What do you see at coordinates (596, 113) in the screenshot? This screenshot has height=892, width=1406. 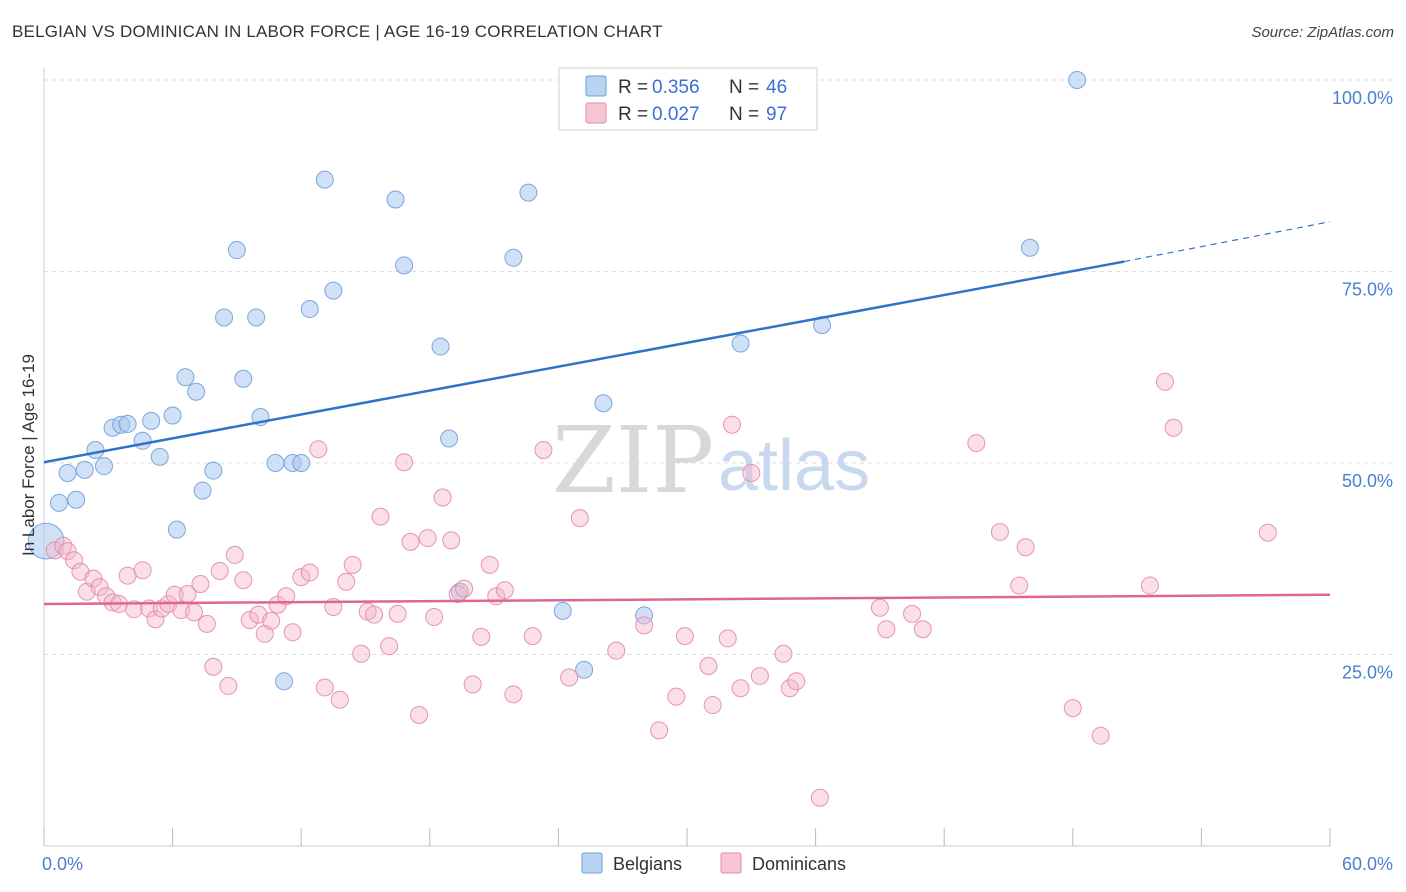 I see `legend-swatch-dominicans` at bounding box center [596, 113].